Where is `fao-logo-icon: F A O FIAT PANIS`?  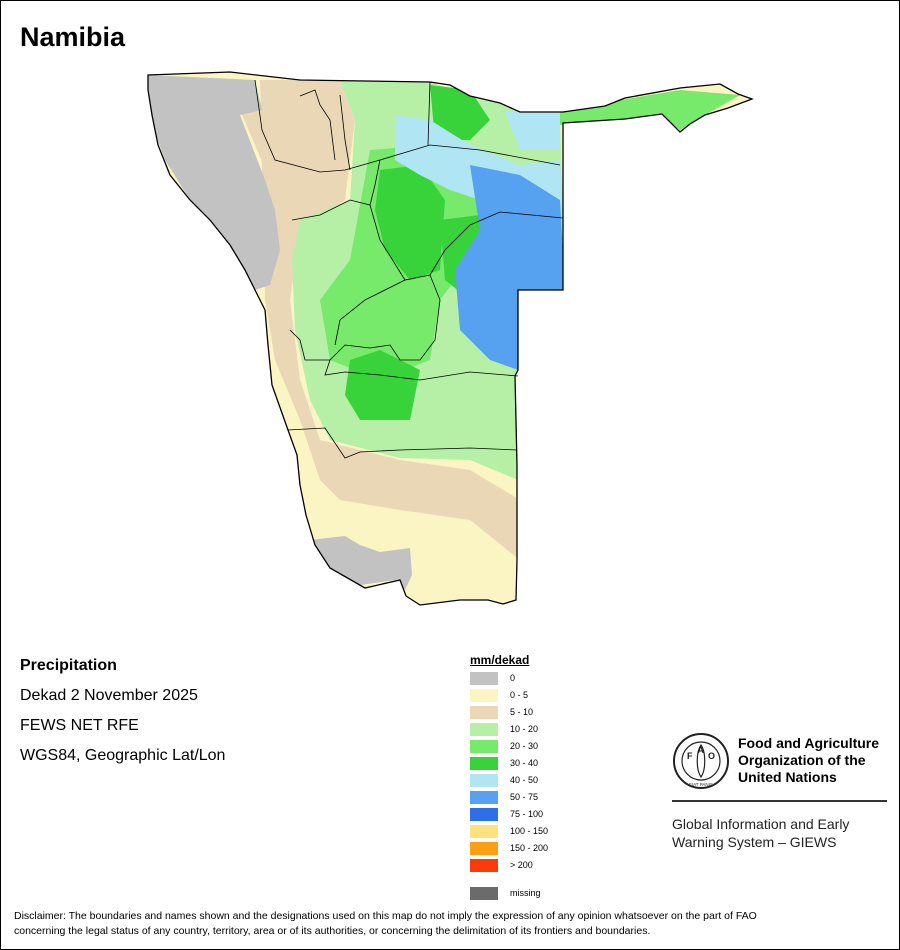 fao-logo-icon: F A O FIAT PANIS is located at coordinates (701, 761).